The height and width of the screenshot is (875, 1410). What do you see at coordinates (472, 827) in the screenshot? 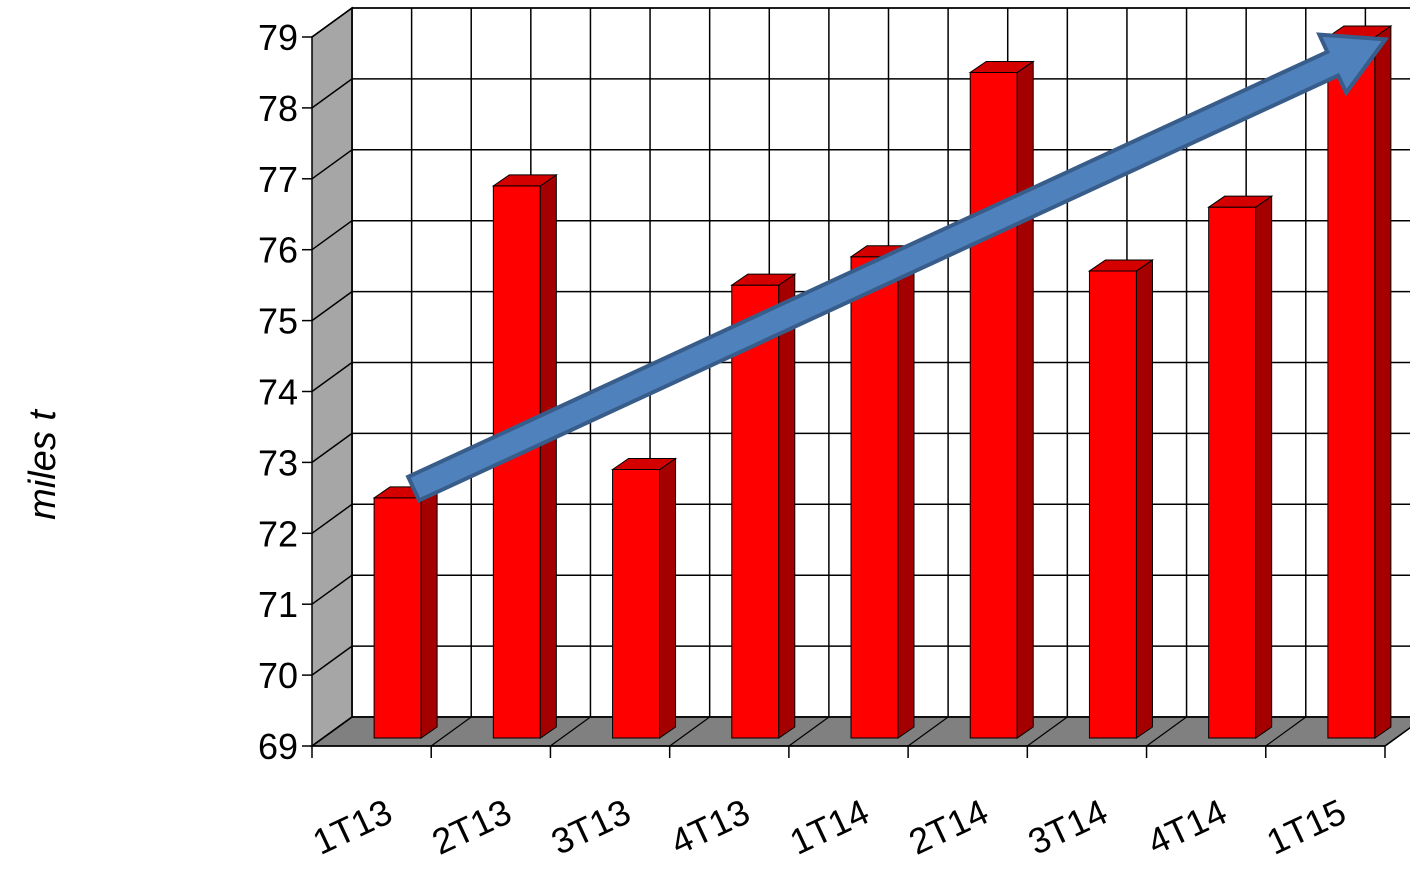
I see `x-tick-label: 2T13` at bounding box center [472, 827].